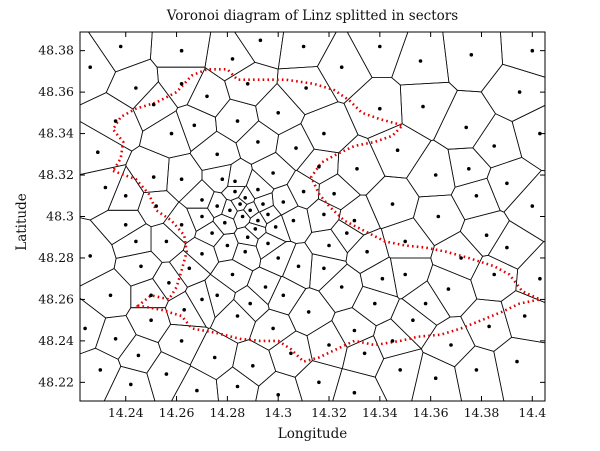 This screenshot has width=600, height=451. Describe the element at coordinates (278, 412) in the screenshot. I see `x-tick-label: 14.3` at that location.